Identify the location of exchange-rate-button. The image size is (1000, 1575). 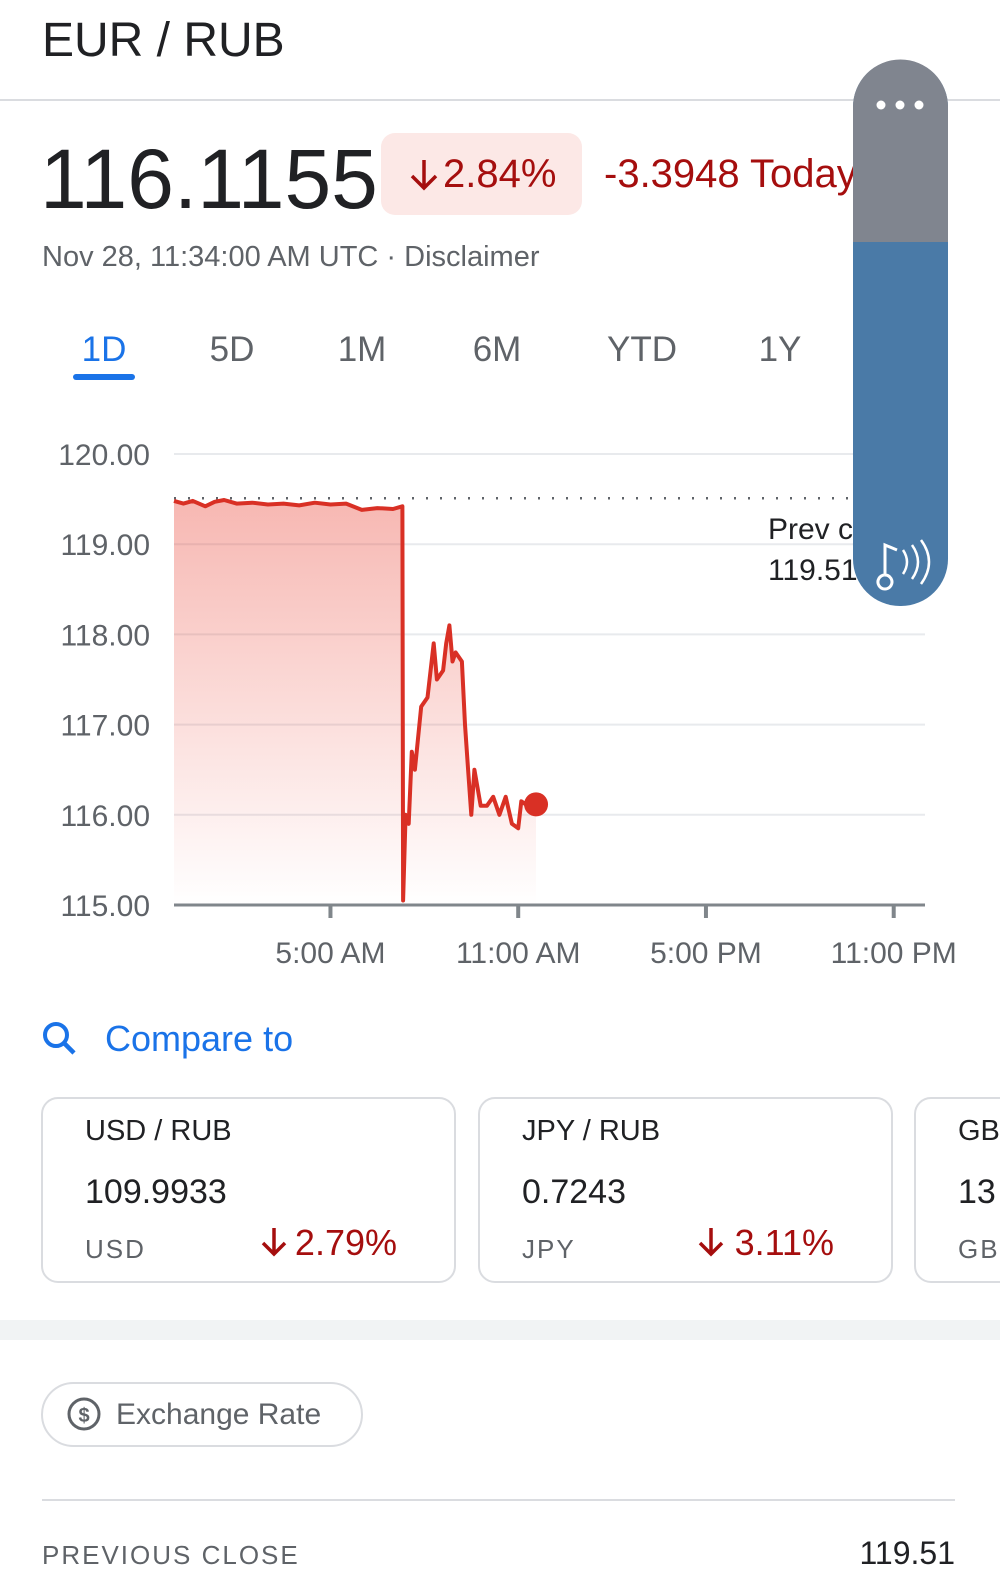
(202, 1414).